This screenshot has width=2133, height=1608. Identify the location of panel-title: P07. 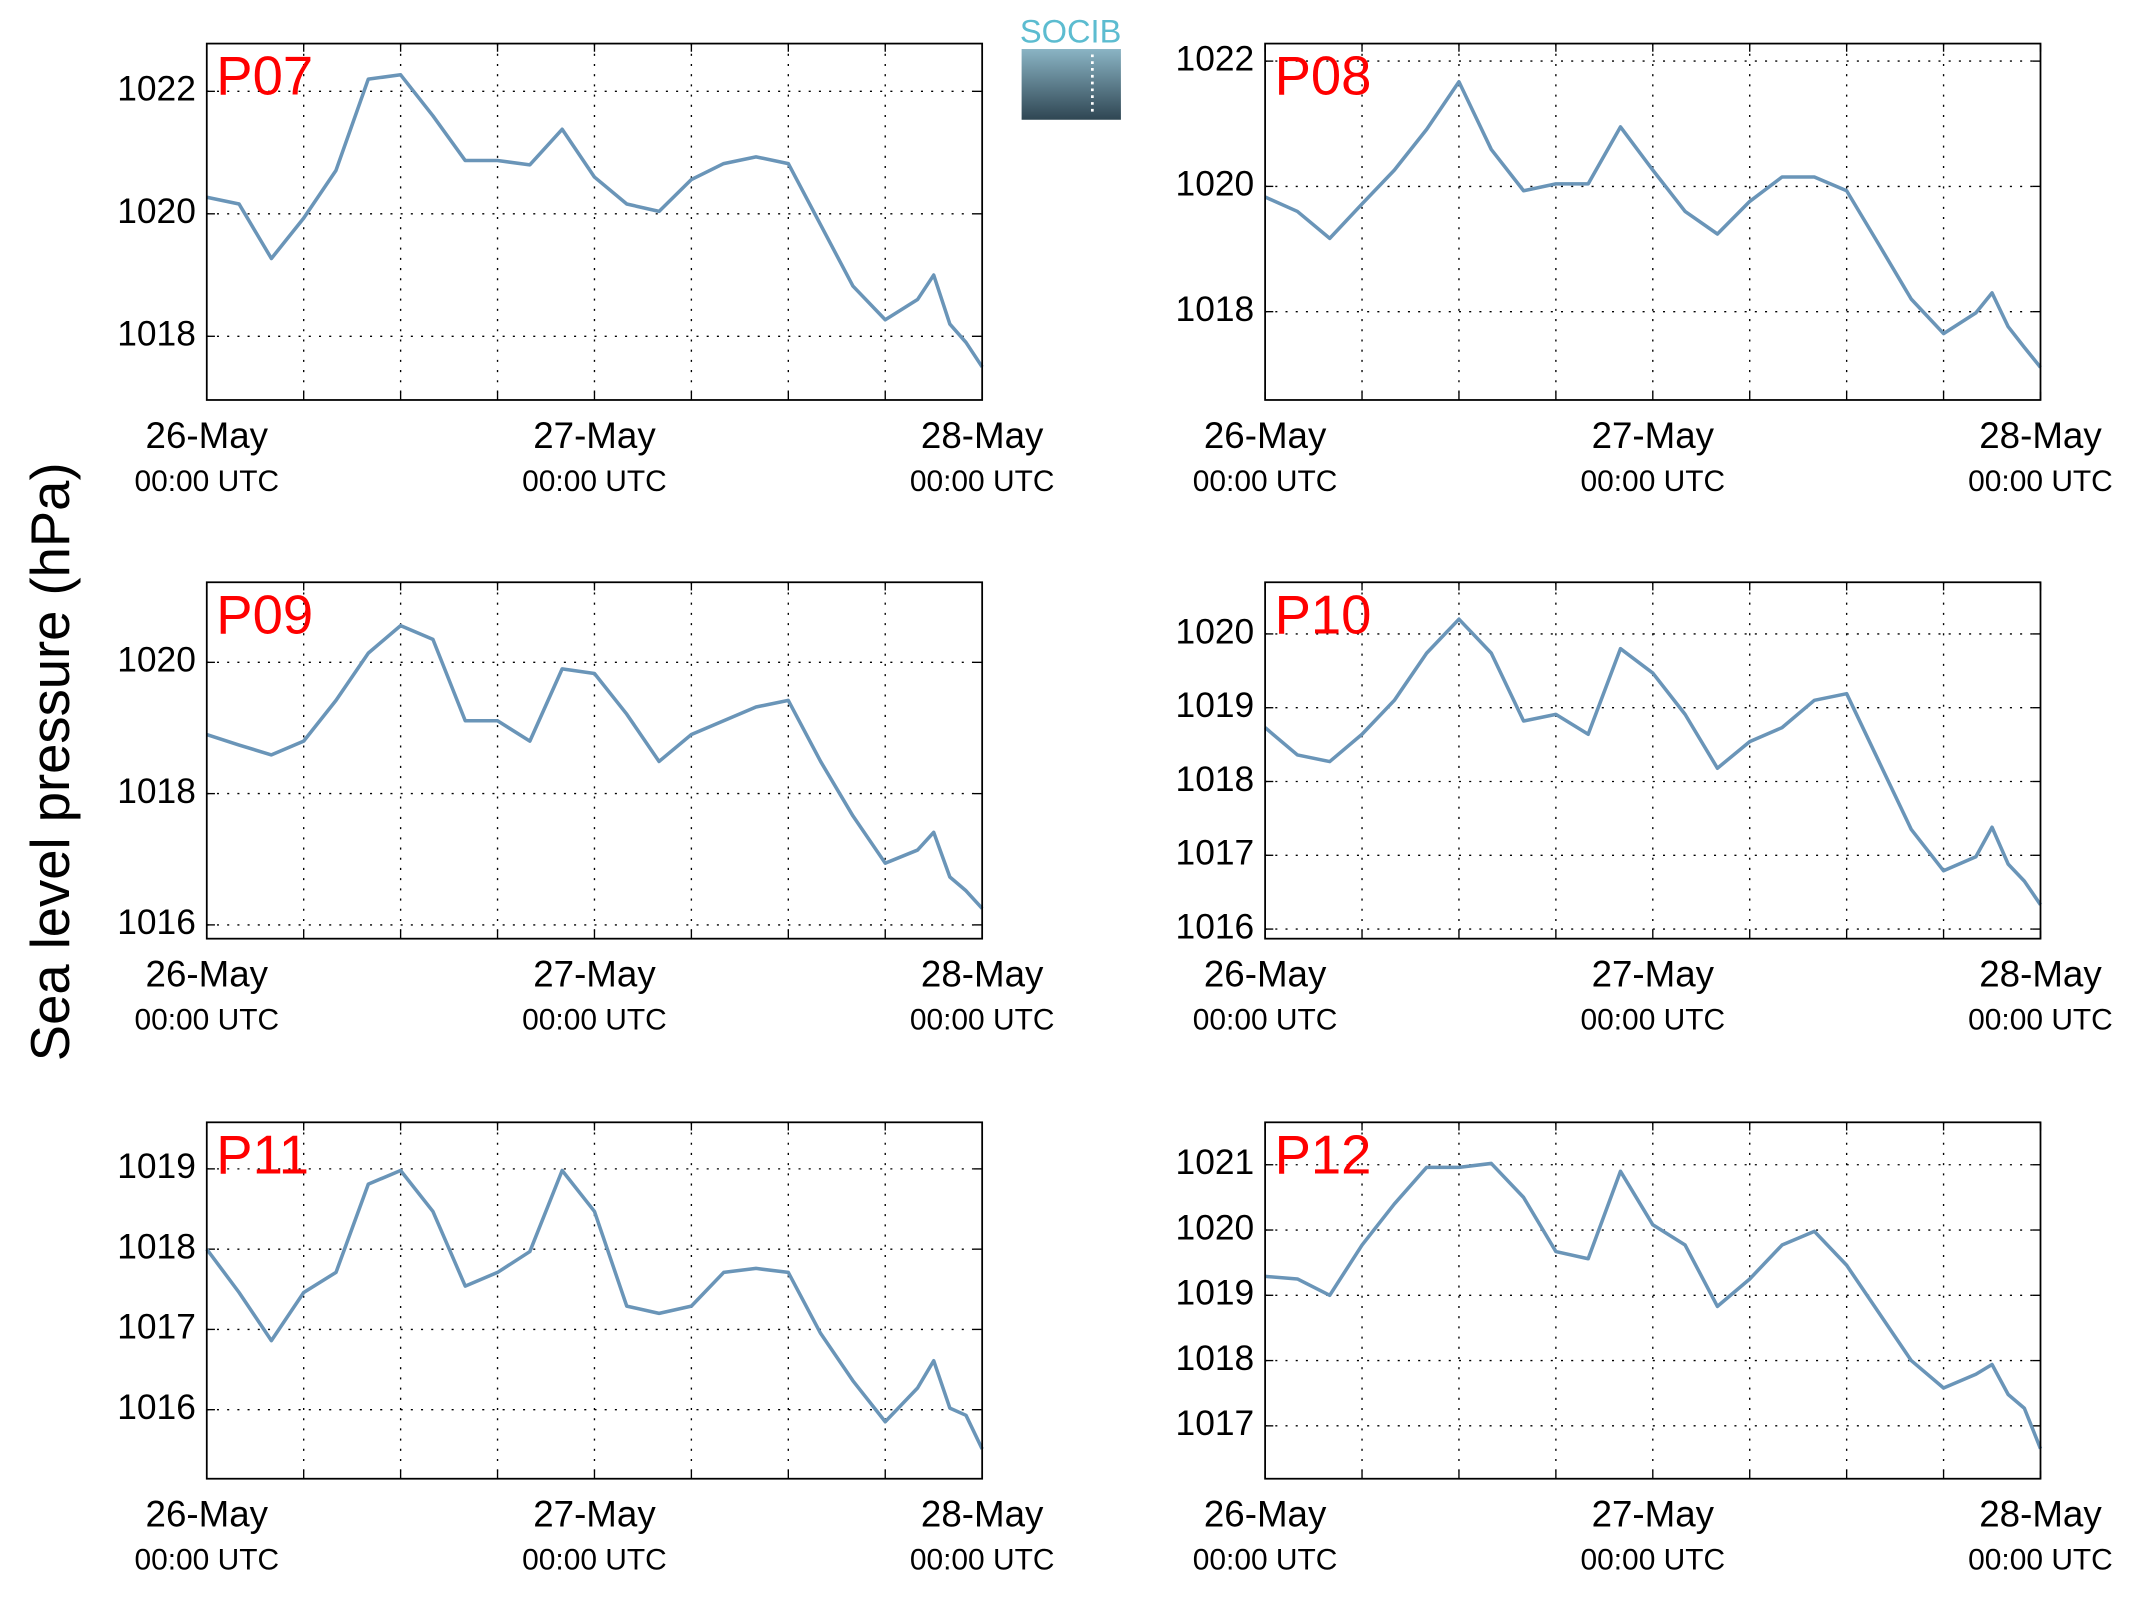
(264, 76).